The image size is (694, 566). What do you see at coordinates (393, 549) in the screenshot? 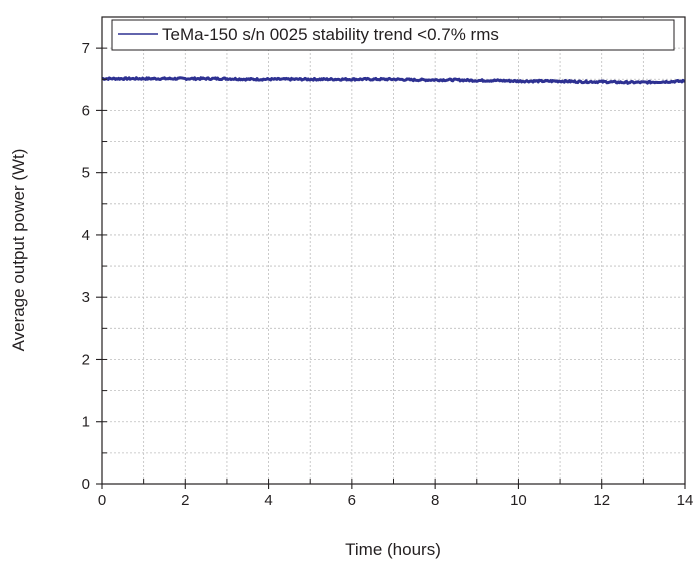
I see `x-axis-title: Time (hours)` at bounding box center [393, 549].